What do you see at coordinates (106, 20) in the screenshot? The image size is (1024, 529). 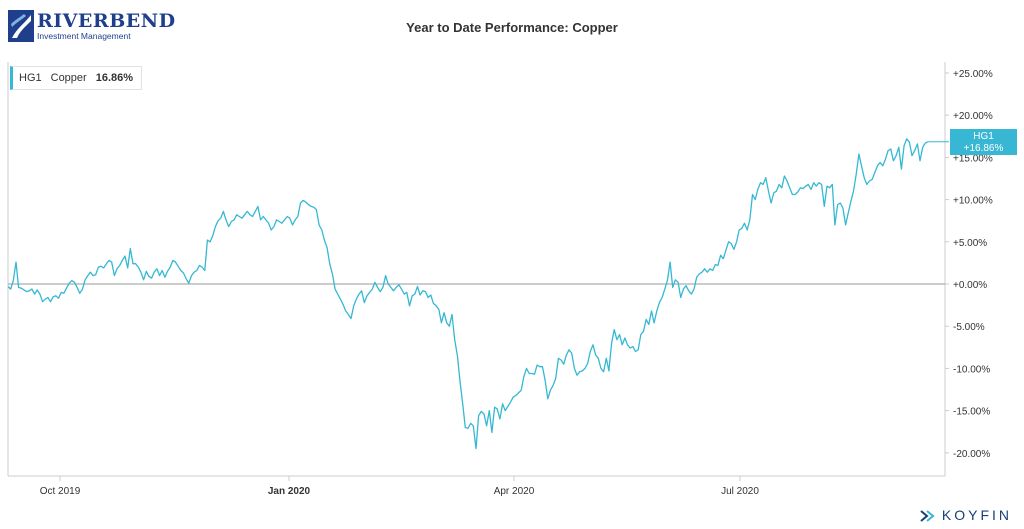 I see `logo-name: RIVERBEND` at bounding box center [106, 20].